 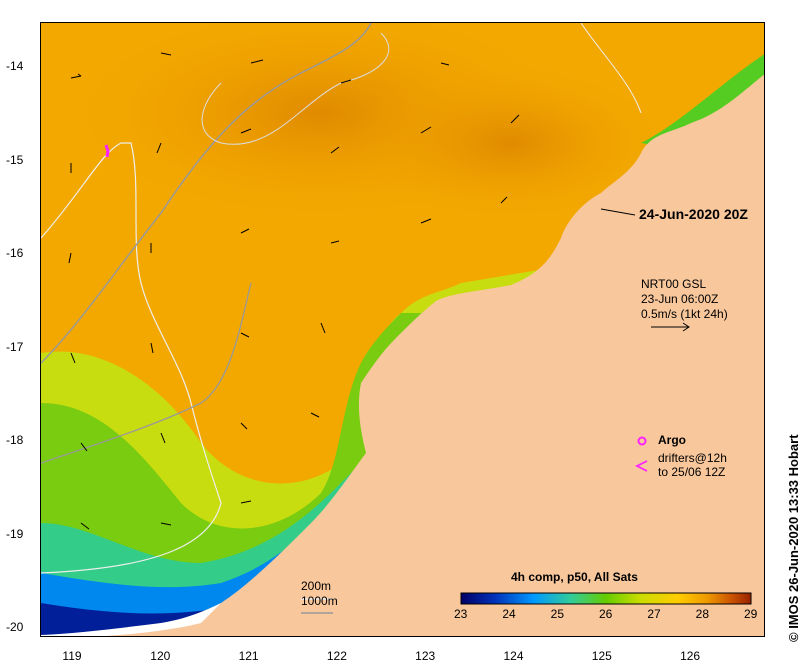 I want to click on y-axis-label: -16, so click(x=15, y=253).